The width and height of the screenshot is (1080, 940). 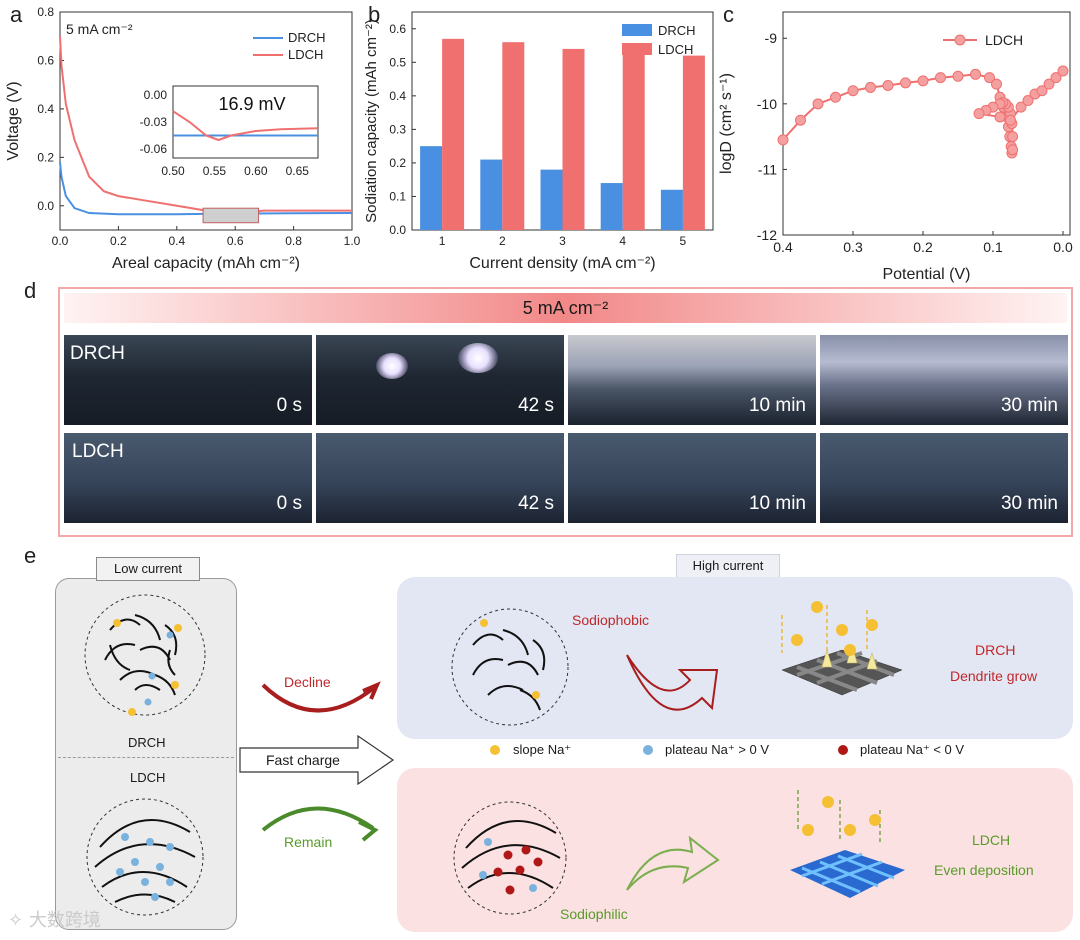 I want to click on legend-swatch-drch, so click(x=637, y=30).